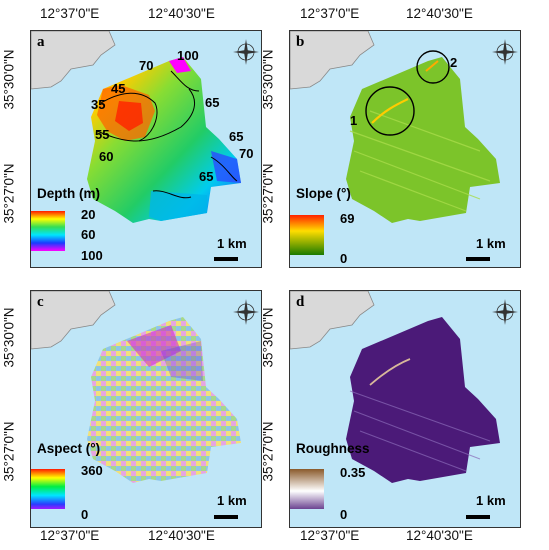  Describe the element at coordinates (268, 79) in the screenshot. I see `lat-label-5: 35°30'0"N` at that location.